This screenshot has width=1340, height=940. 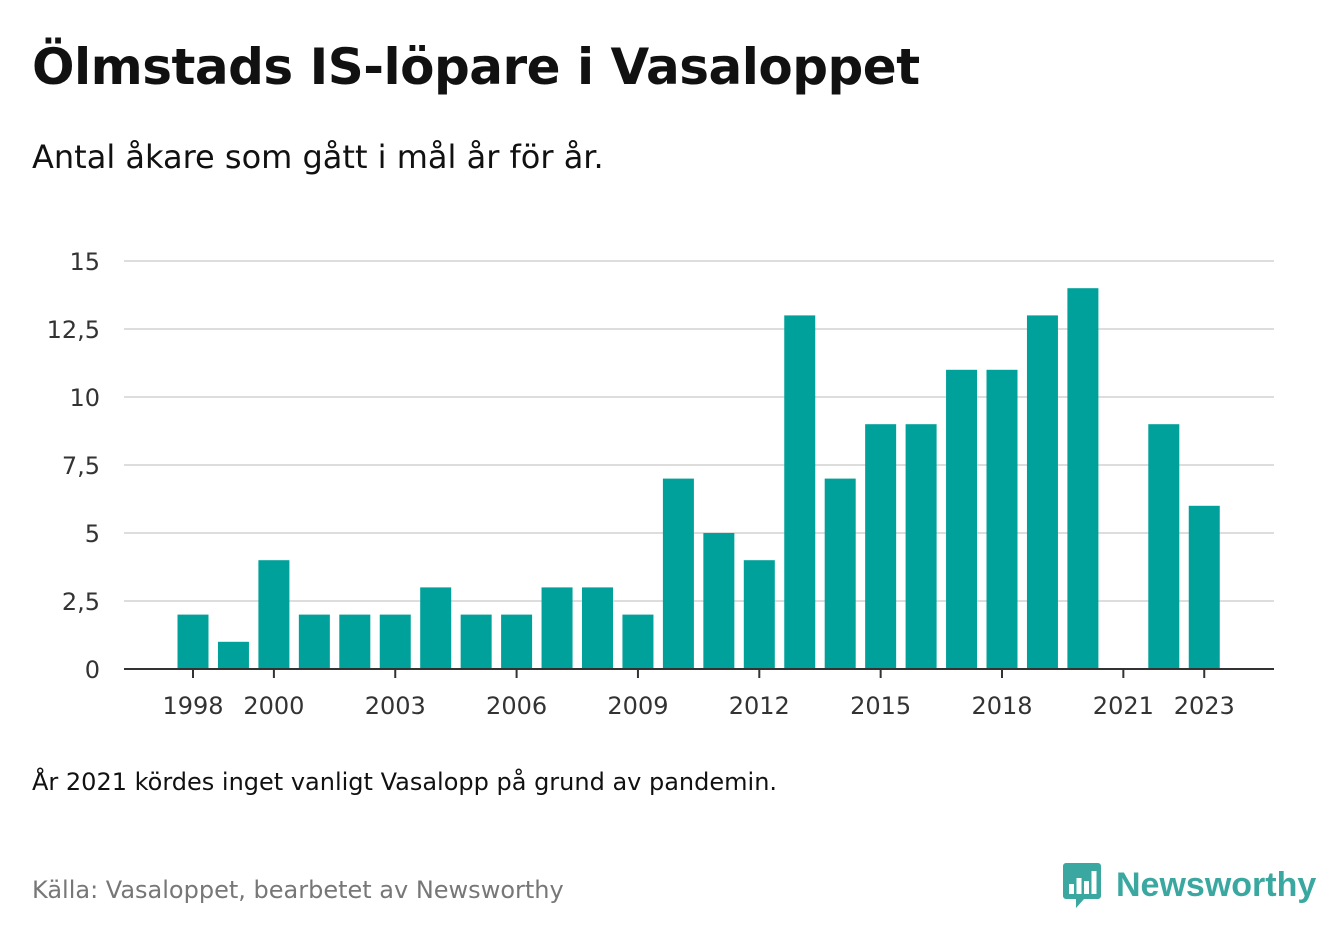 I want to click on newsworthy-logo-icon, so click(x=1082, y=885).